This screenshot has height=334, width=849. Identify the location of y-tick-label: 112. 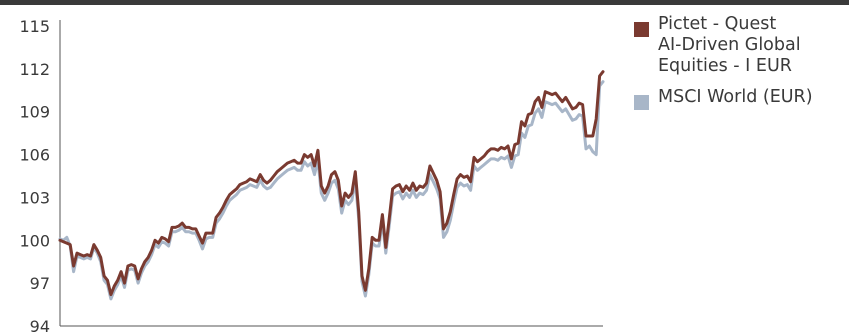
(34, 69).